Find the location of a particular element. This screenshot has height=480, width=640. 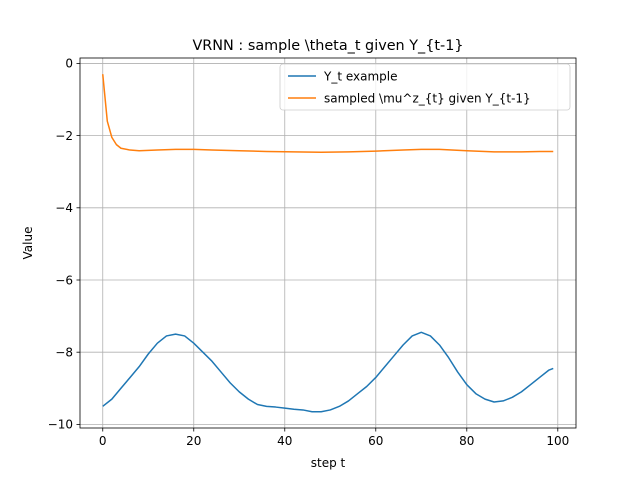

x-tick-label: 40 is located at coordinates (284, 441).